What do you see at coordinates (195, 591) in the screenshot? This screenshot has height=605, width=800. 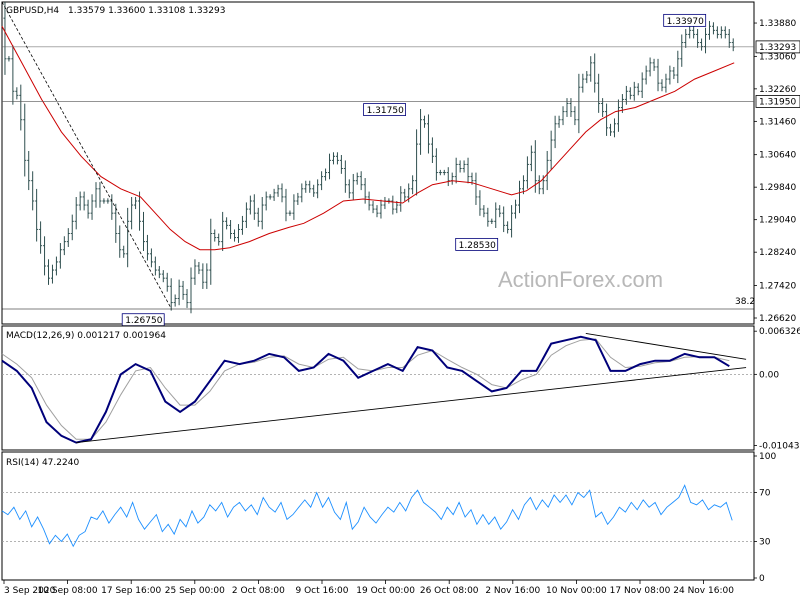 I see `x-tick-label: 25 Sep 00:00` at bounding box center [195, 591].